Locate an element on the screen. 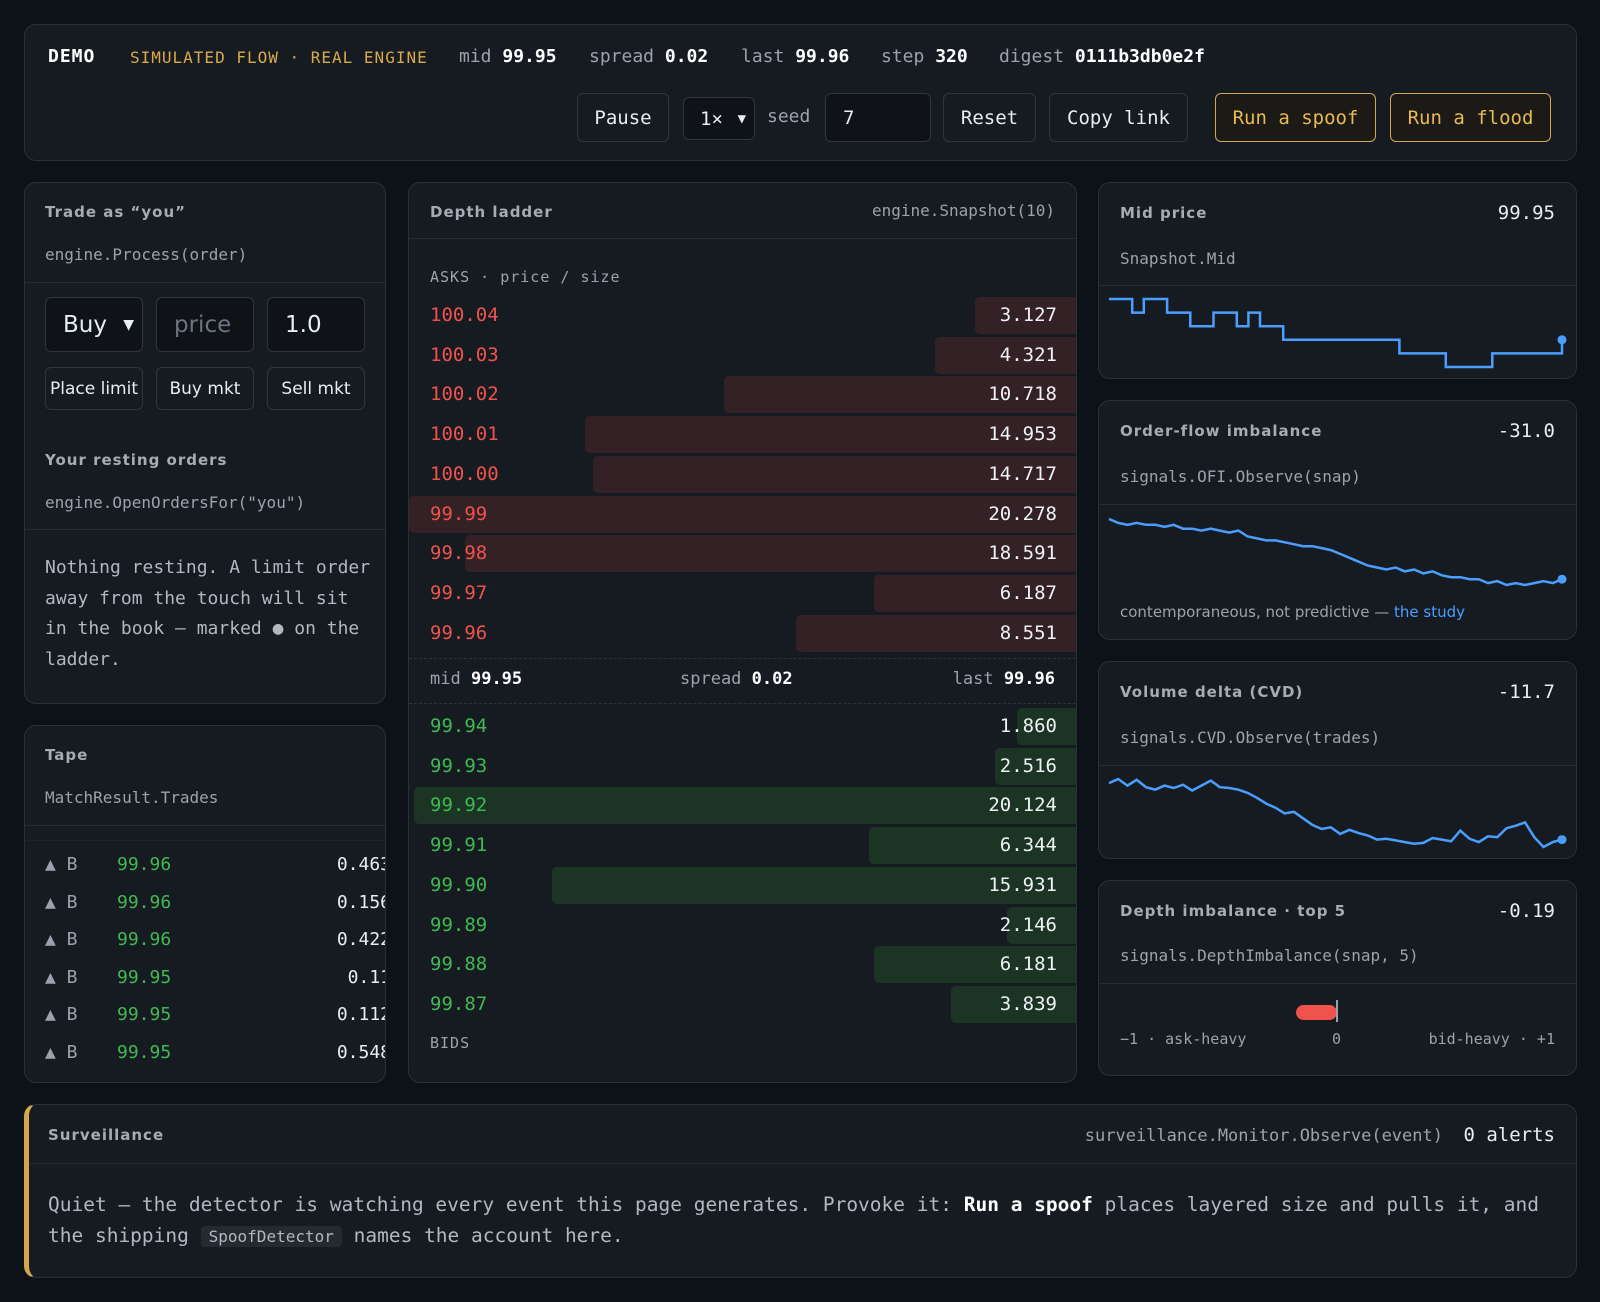 Image resolution: width=1600 pixels, height=1302 pixels. bid-price: 99.93 is located at coordinates (459, 765).